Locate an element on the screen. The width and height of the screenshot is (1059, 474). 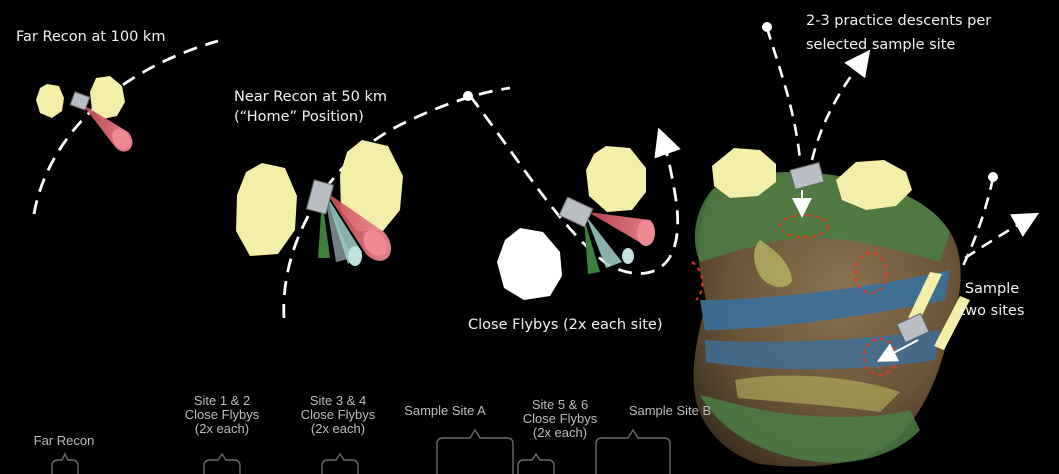
timeline-site-5-6-line3: (2x each) is located at coordinates (560, 432).